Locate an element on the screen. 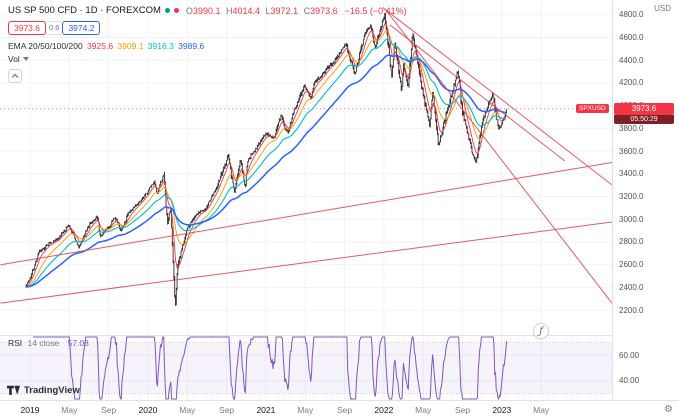 The height and width of the screenshot is (418, 679). tradingview-logo: TradingView is located at coordinates (43, 390).